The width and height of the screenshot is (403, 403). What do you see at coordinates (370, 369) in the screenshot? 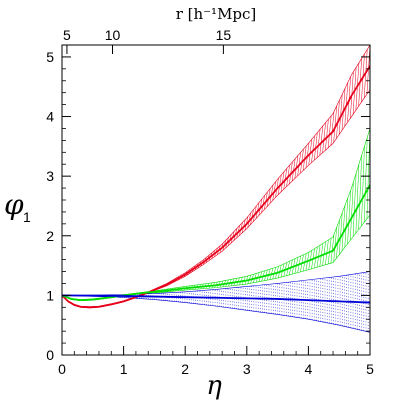
I see `x-tick-label: 5` at bounding box center [370, 369].